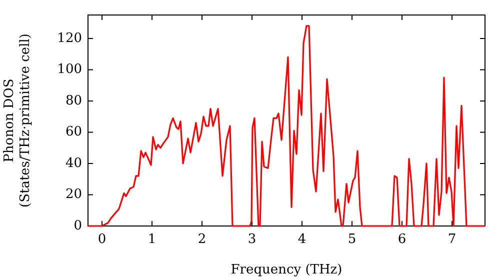  Describe the element at coordinates (202, 240) in the screenshot. I see `x-tick-label: 2` at that location.